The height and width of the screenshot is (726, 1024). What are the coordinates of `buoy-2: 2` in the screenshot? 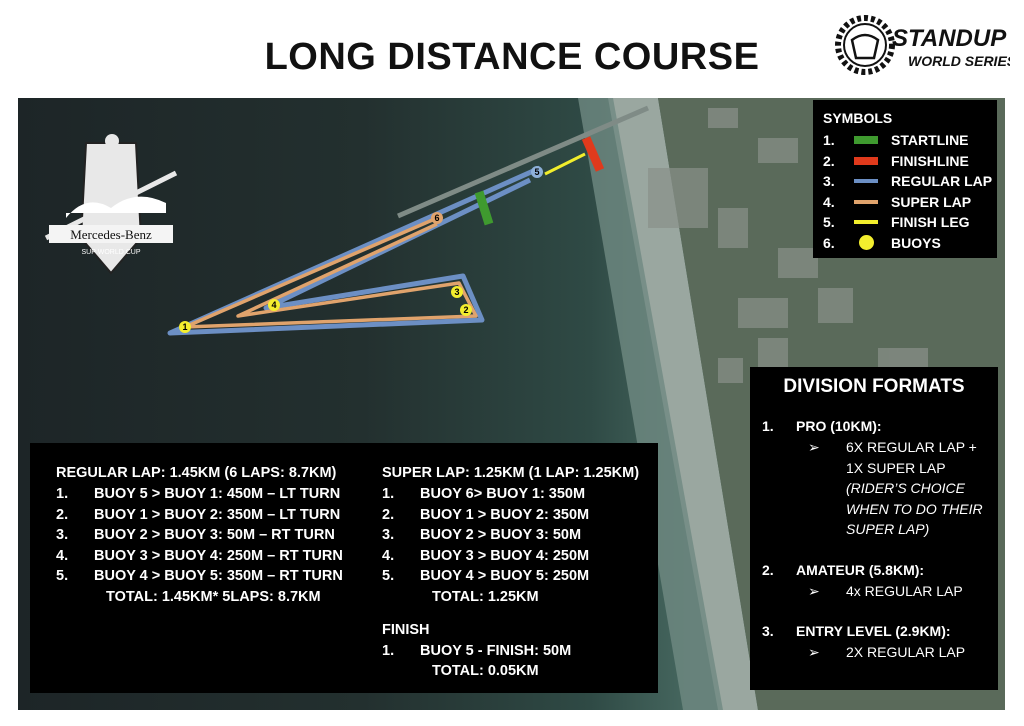 It's located at (466, 310).